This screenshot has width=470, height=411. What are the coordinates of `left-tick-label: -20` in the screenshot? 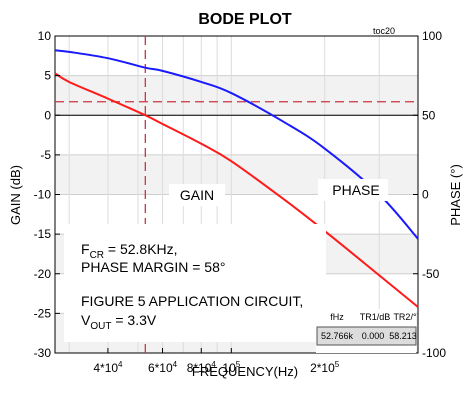 It's located at (43, 274).